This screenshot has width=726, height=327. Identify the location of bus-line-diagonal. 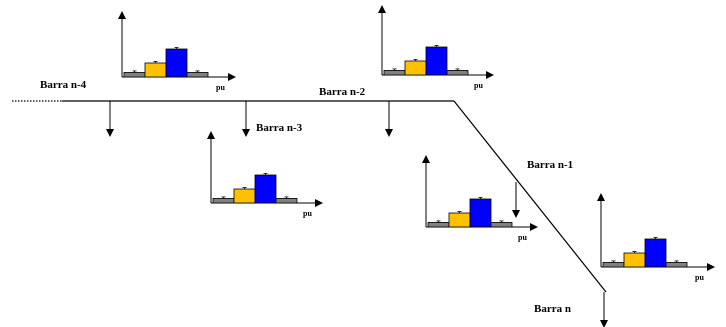
(530, 196).